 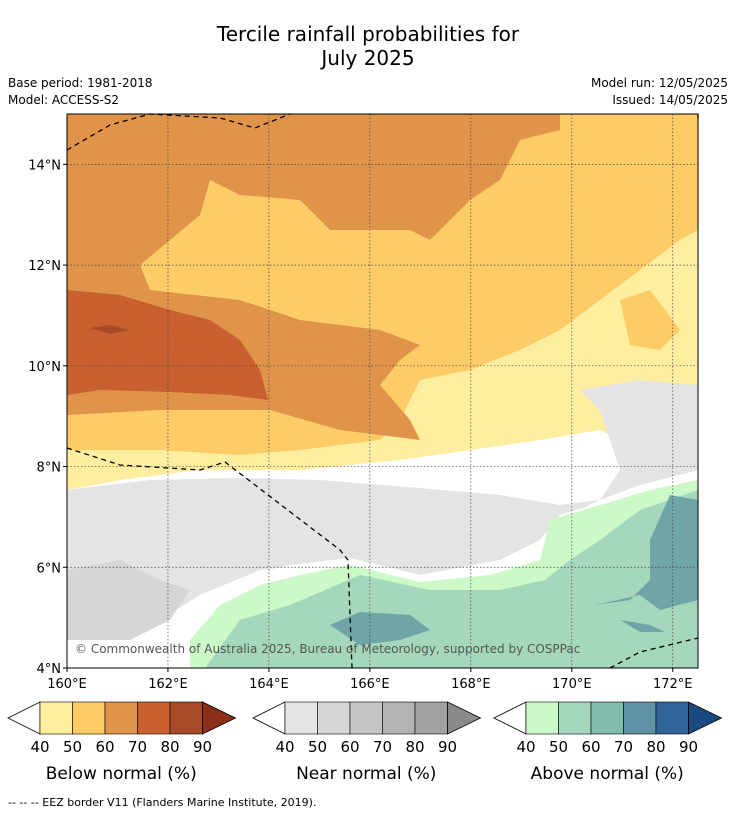 What do you see at coordinates (368, 34) in the screenshot?
I see `chart-title-line1: Tercile rainfall probabilities for` at bounding box center [368, 34].